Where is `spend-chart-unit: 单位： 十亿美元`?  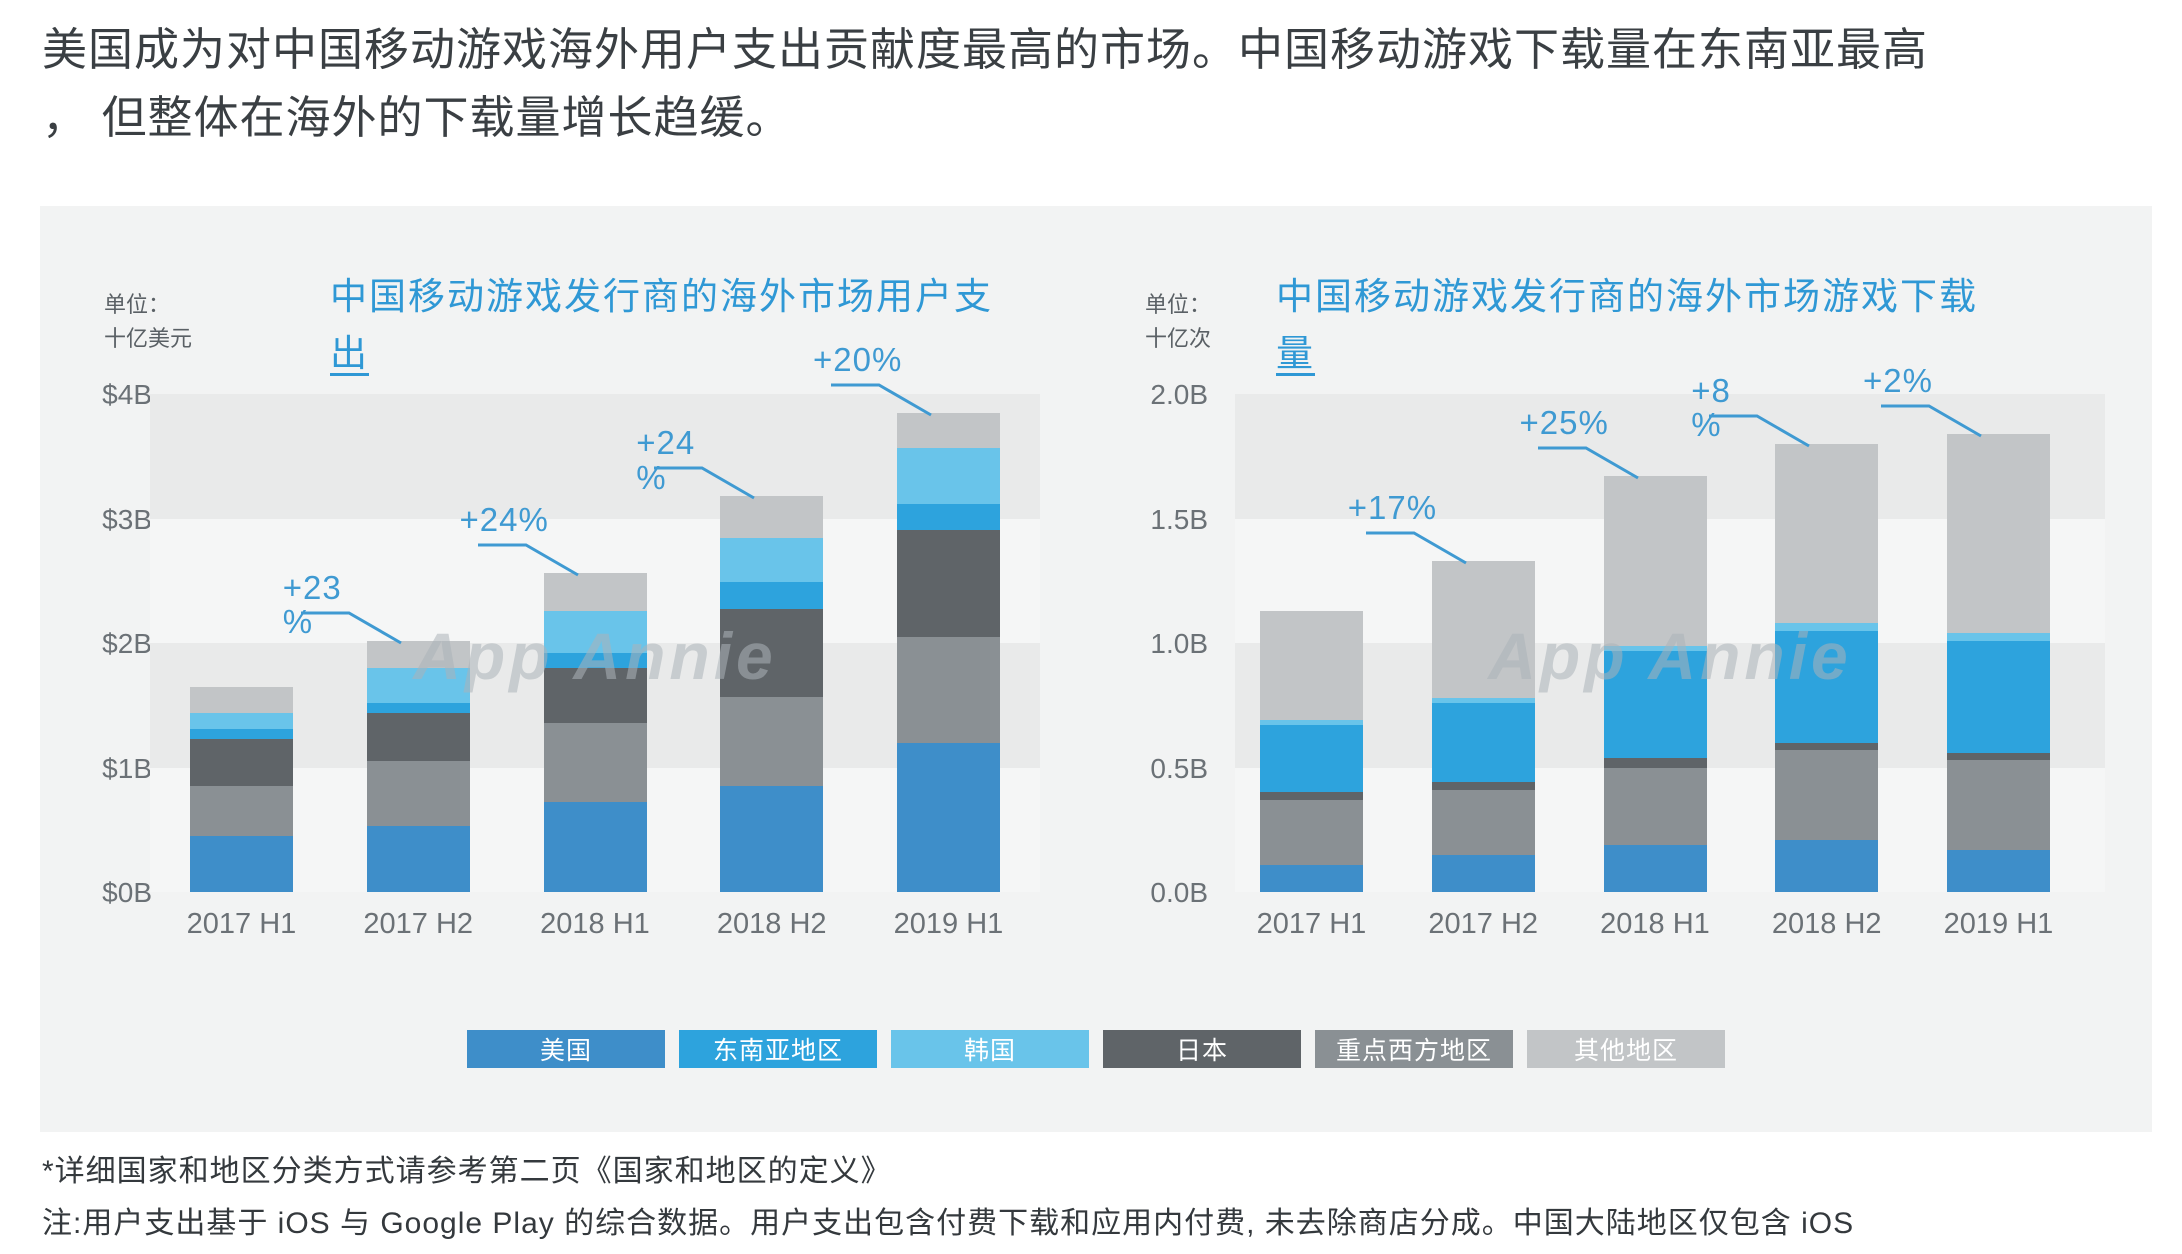
spend-chart-unit: 单位： 十亿美元 is located at coordinates (148, 322).